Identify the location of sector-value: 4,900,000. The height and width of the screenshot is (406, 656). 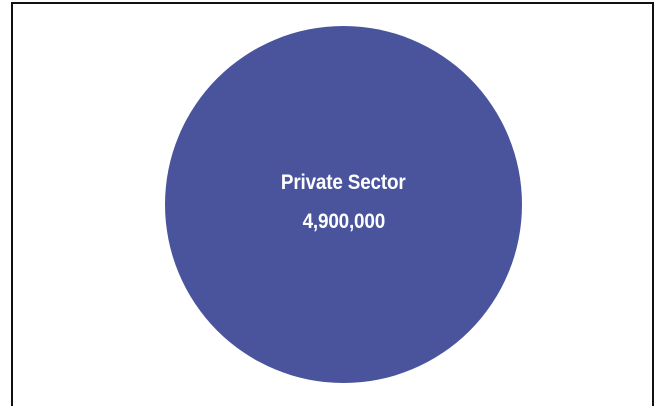
(343, 221).